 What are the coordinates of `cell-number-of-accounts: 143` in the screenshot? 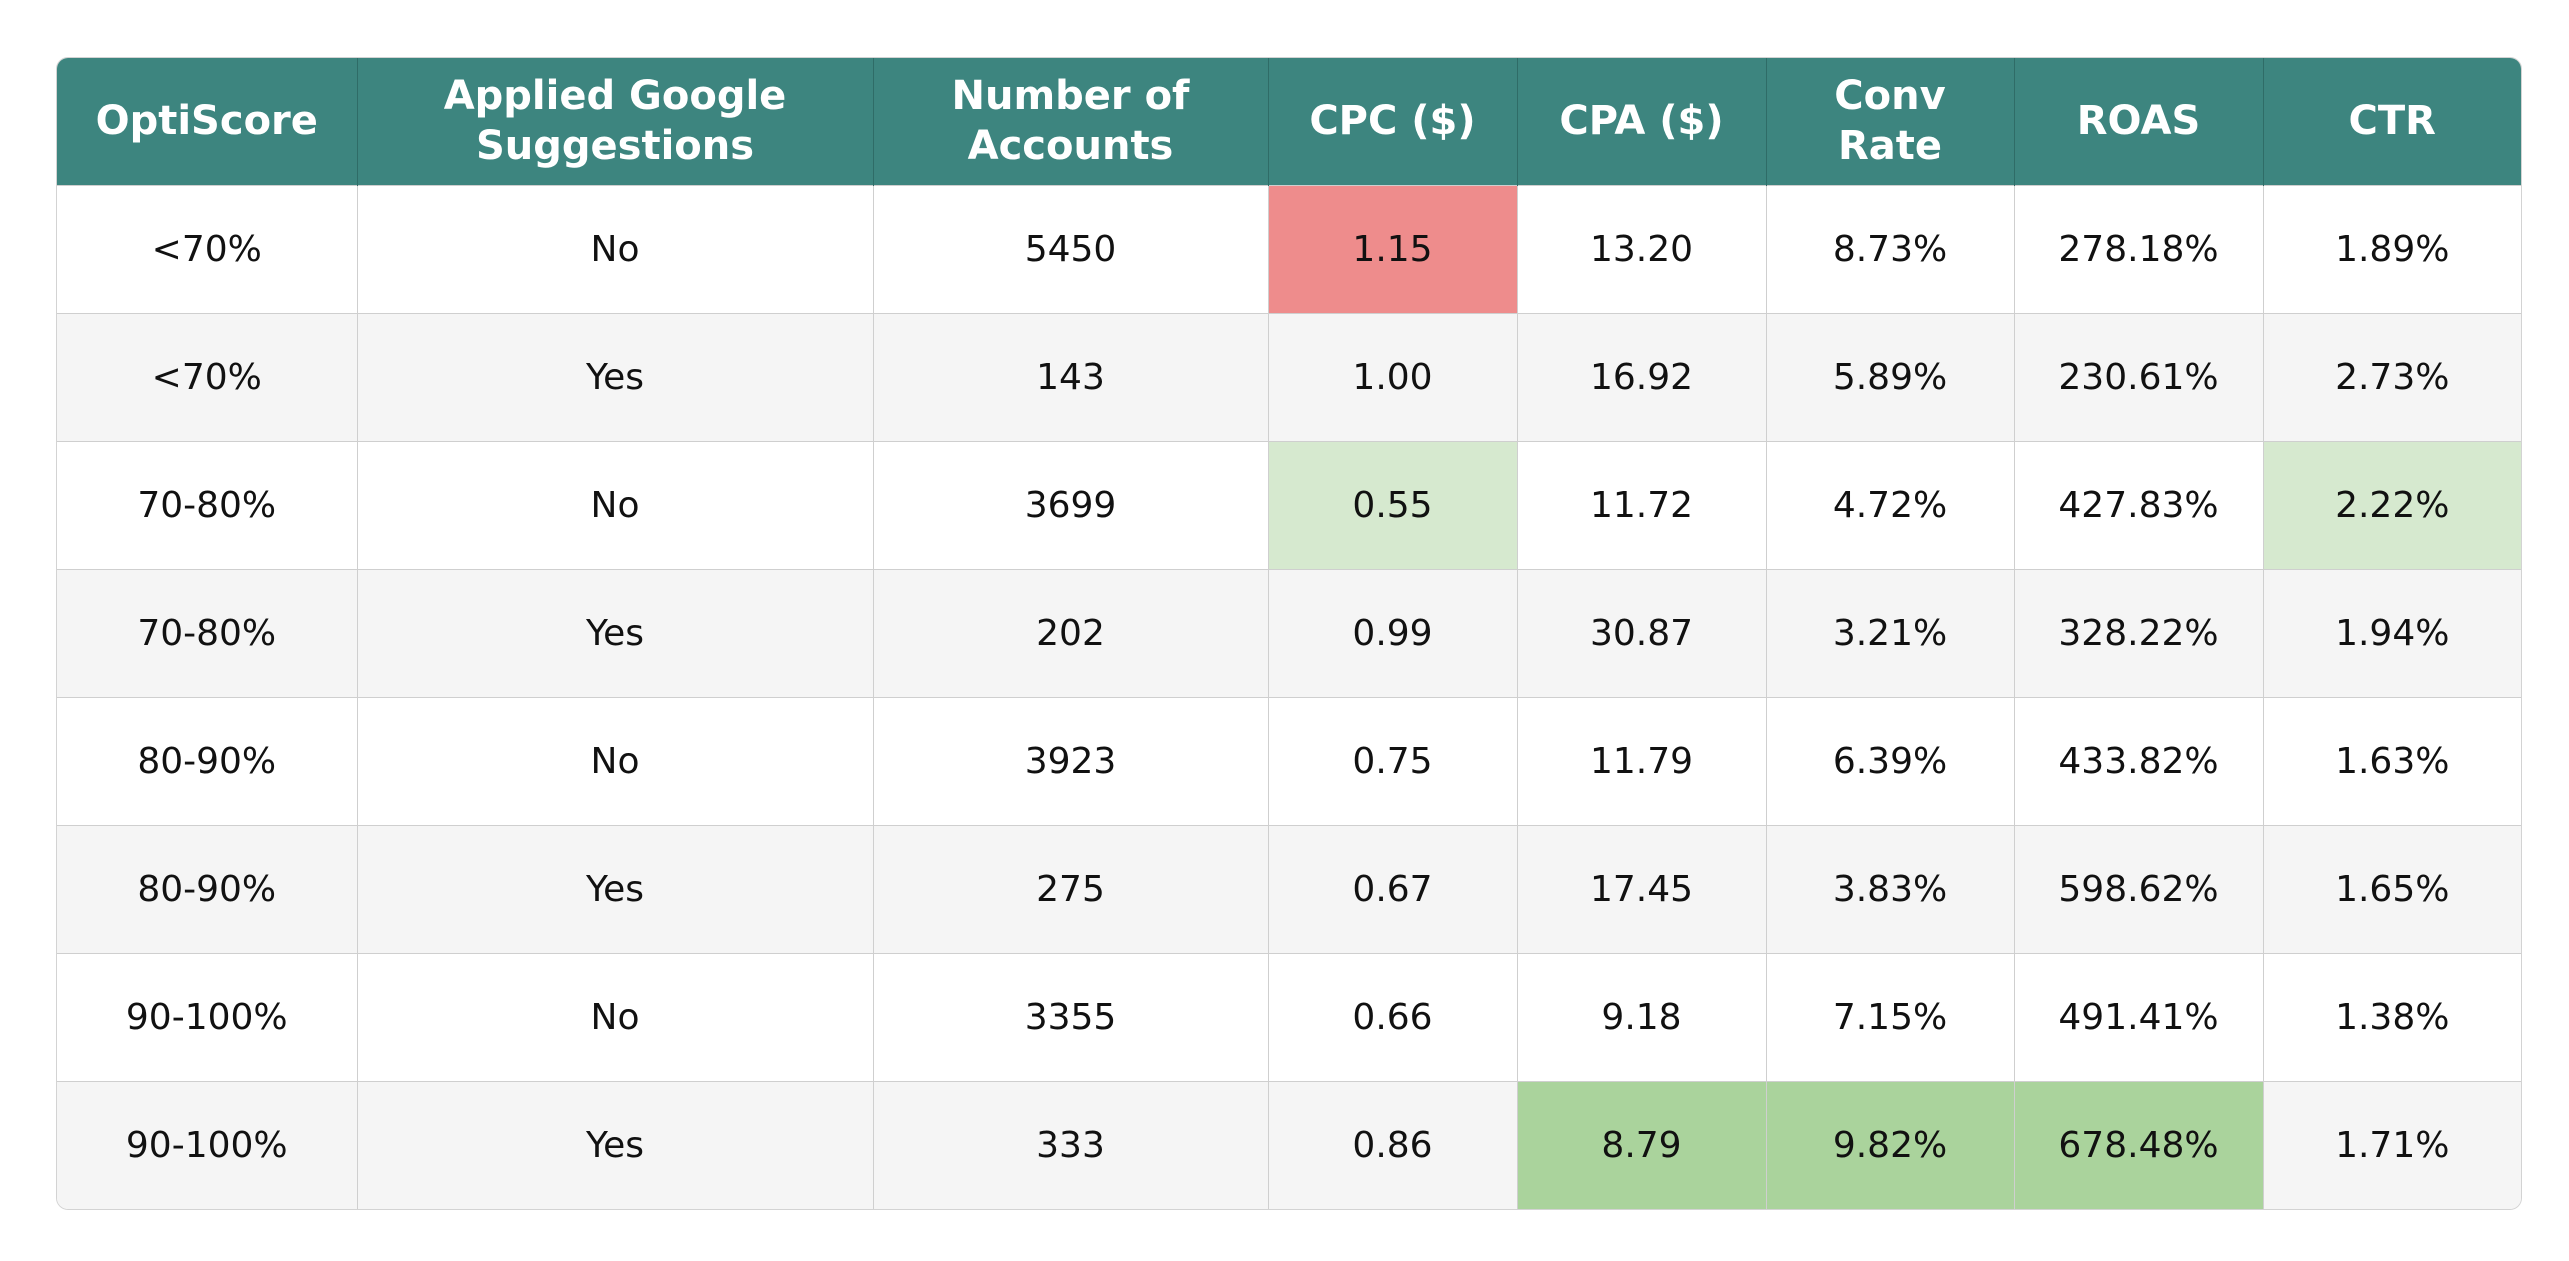 It's located at (1070, 376).